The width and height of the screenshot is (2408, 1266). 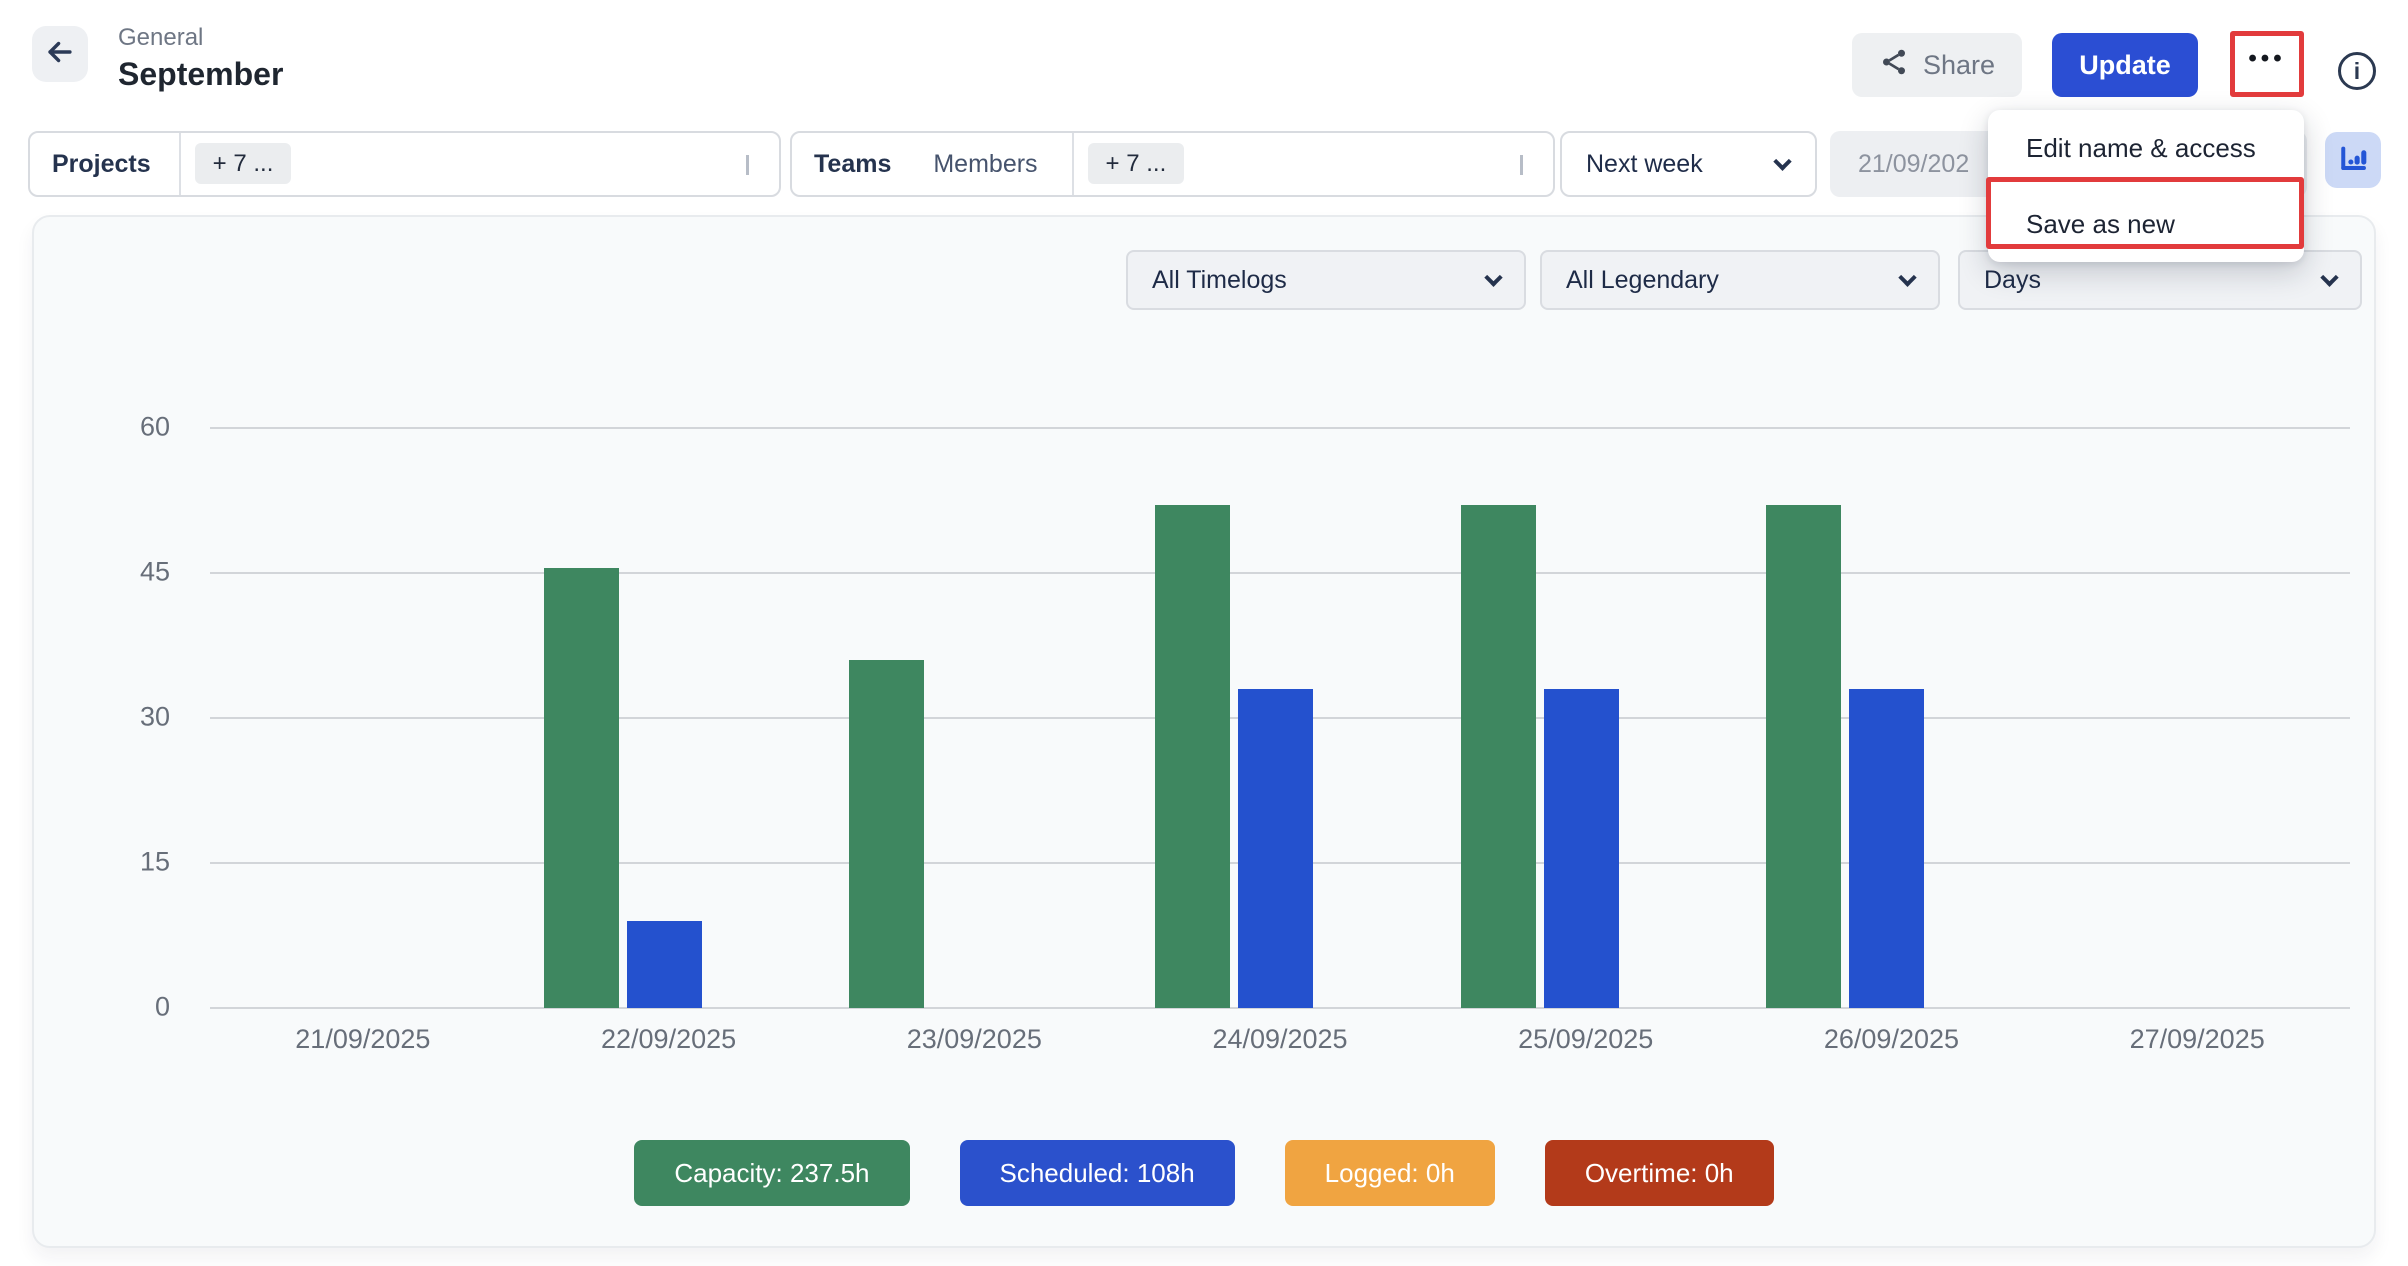 I want to click on bar-capacity-24/09/2025, so click(x=1193, y=756).